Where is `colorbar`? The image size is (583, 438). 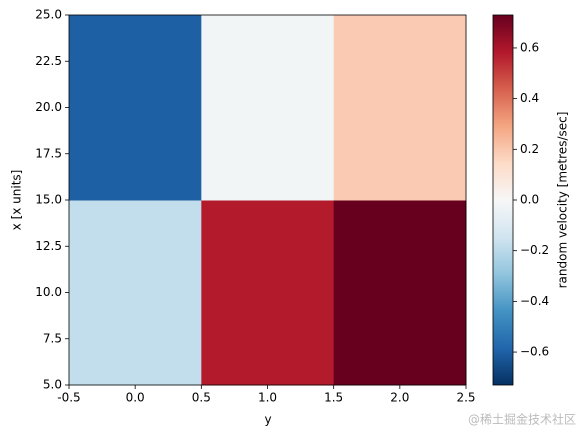
colorbar is located at coordinates (503, 200).